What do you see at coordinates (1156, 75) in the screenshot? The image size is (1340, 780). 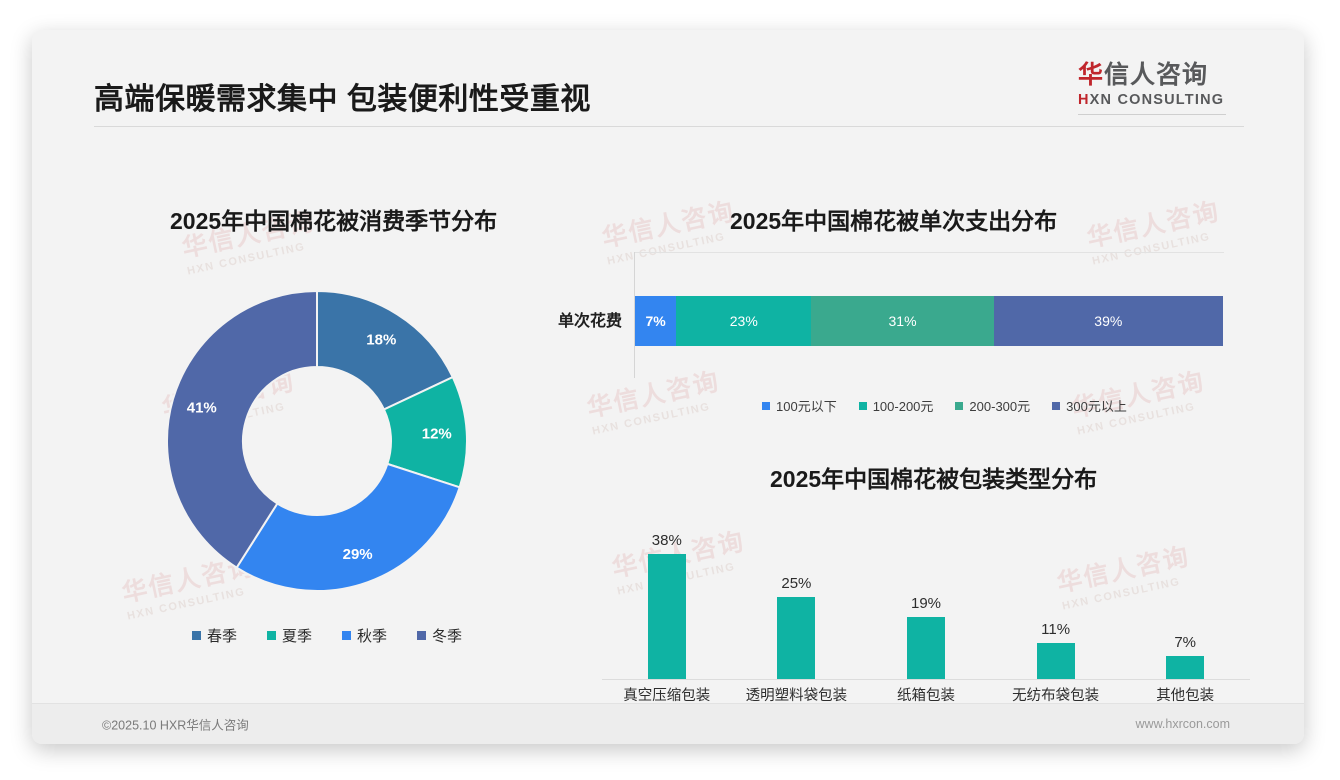 I see `logo-chinese-rest: 信人咨询` at bounding box center [1156, 75].